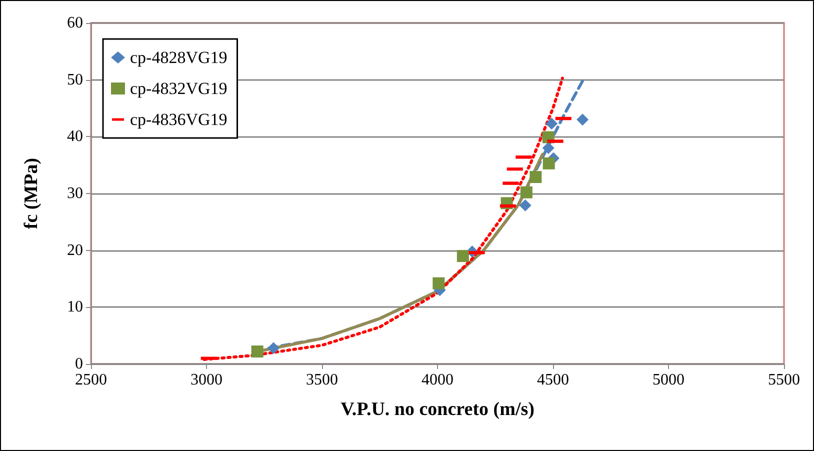 The image size is (814, 451). I want to click on x-tick-label: 5000, so click(668, 380).